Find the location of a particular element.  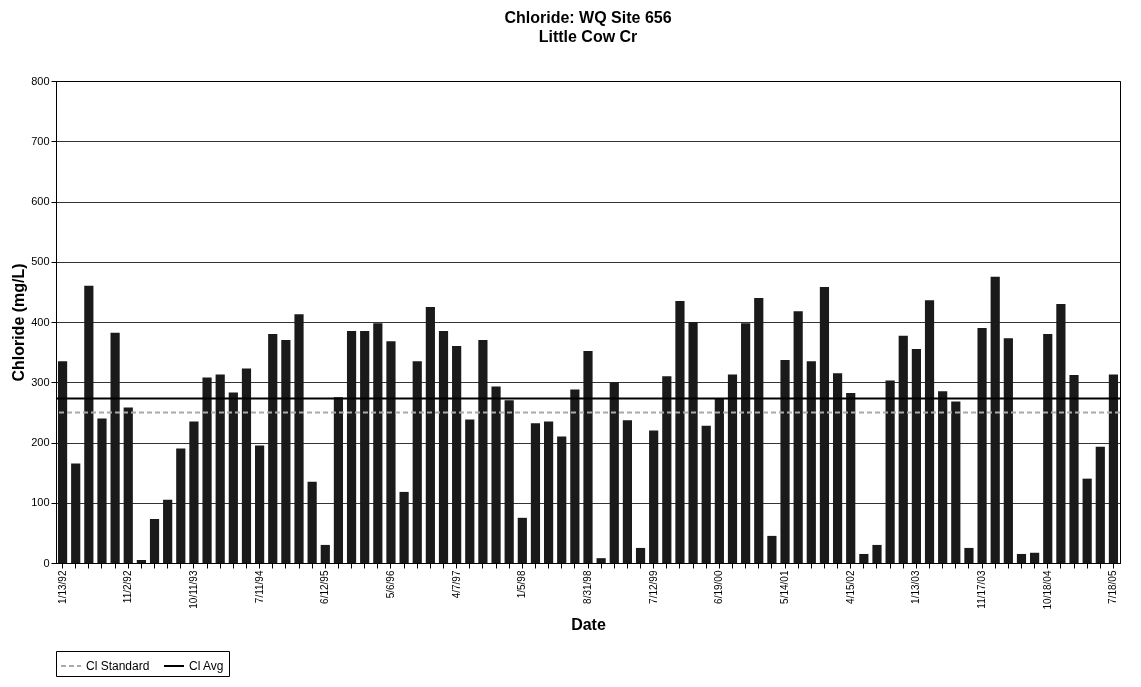

x-tick-label: 10/18/04 is located at coordinates (1047, 590).